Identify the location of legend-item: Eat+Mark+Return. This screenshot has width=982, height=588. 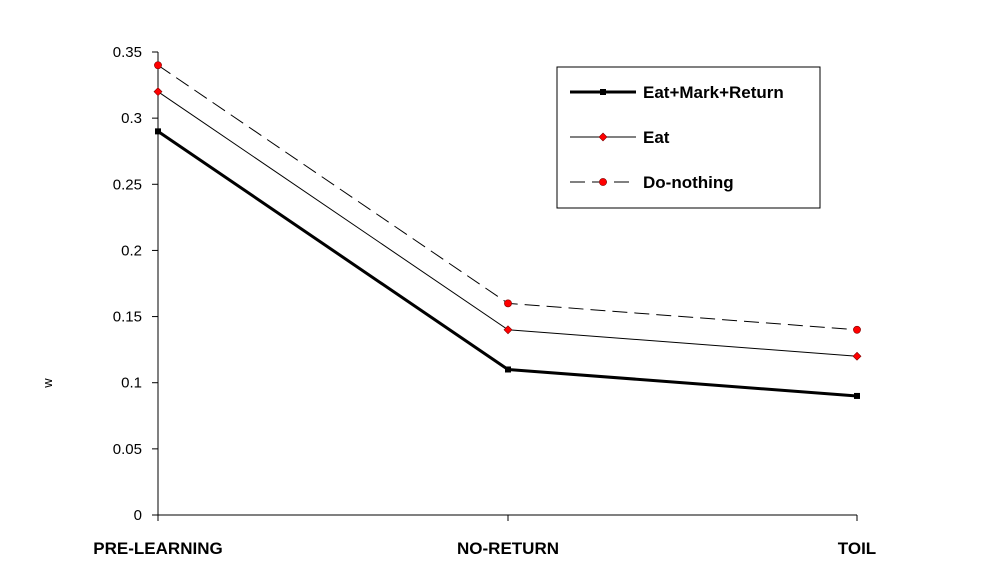
(677, 92).